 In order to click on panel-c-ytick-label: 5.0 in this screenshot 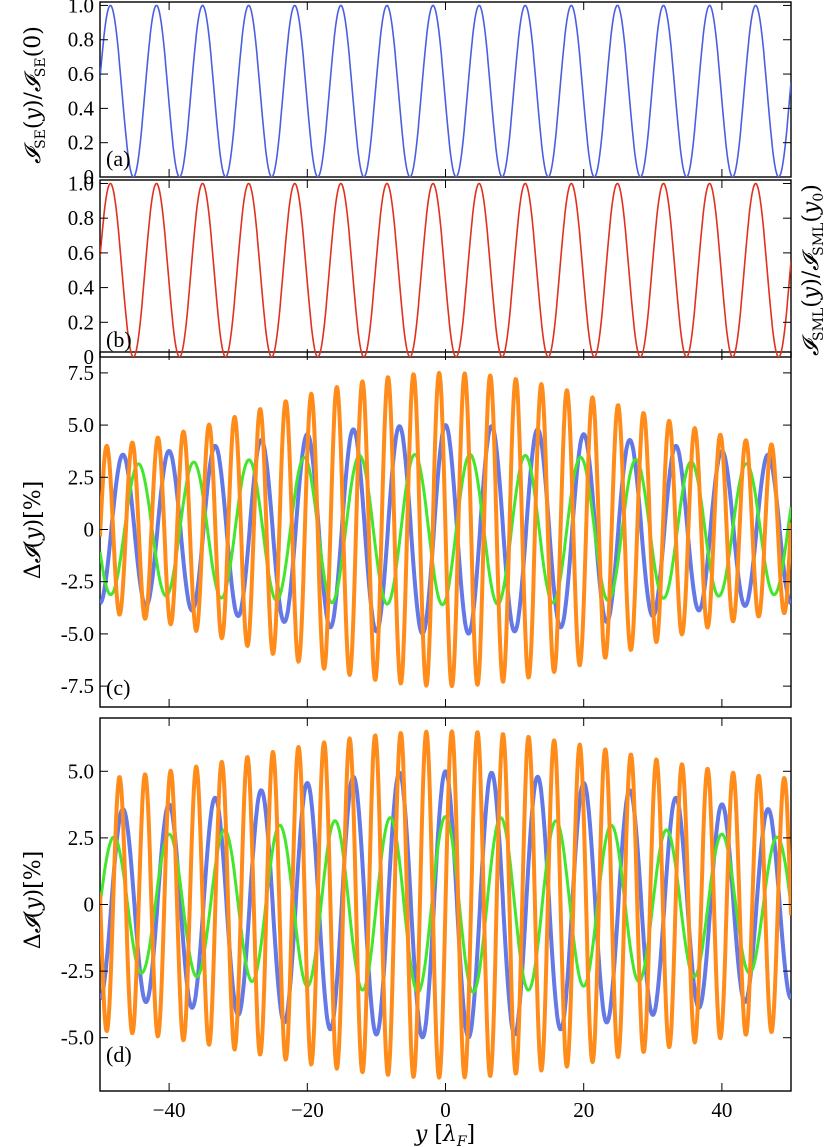, I will do `click(81, 425)`.